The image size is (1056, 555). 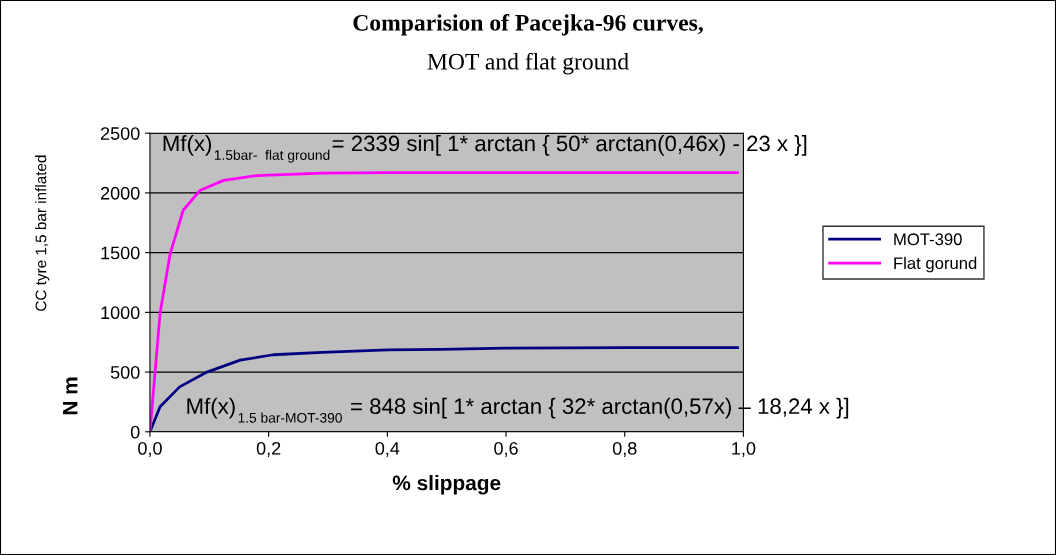 I want to click on y-tick-label: 0, so click(x=135, y=432).